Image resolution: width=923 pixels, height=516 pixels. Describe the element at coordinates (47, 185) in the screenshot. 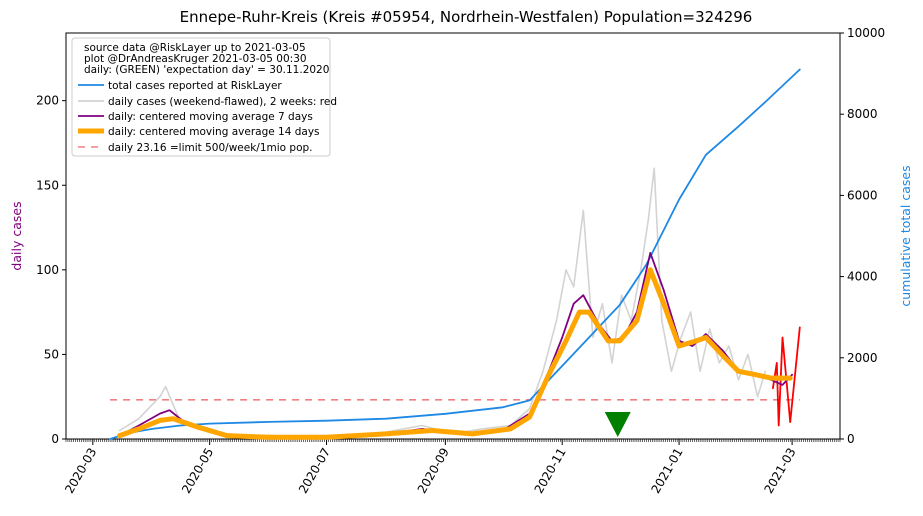

I see `left-tick-label: 150` at that location.